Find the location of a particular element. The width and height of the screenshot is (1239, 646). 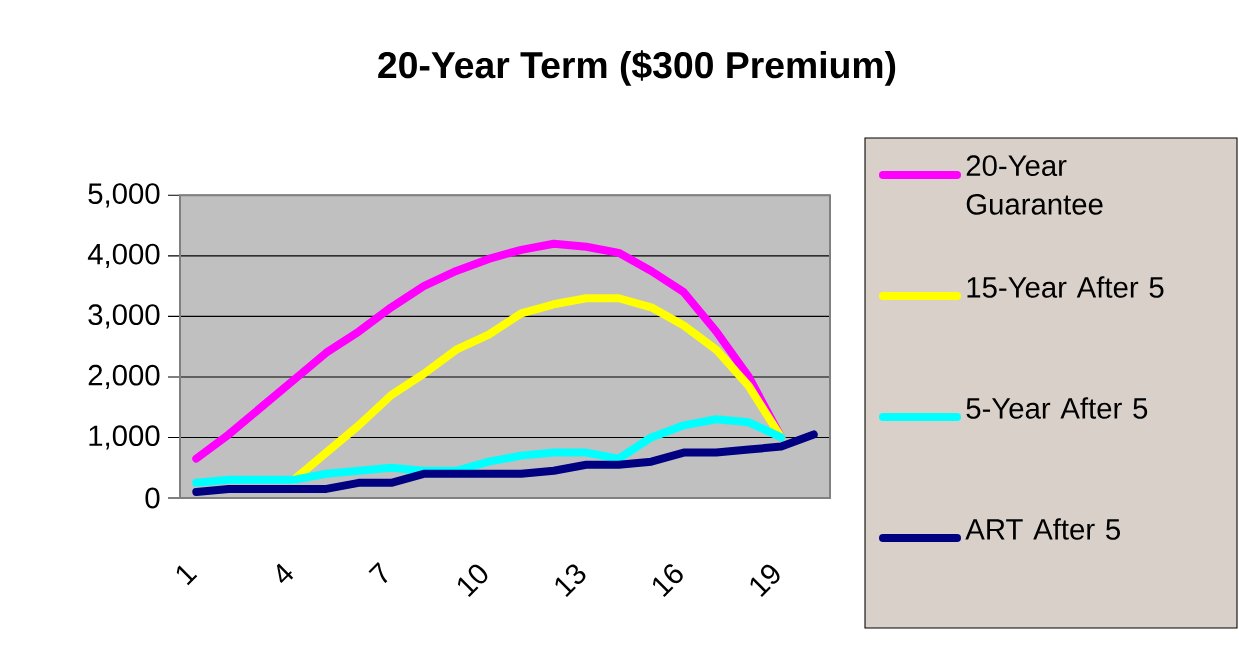

y-tick-label: 4,000 is located at coordinates (123, 255).